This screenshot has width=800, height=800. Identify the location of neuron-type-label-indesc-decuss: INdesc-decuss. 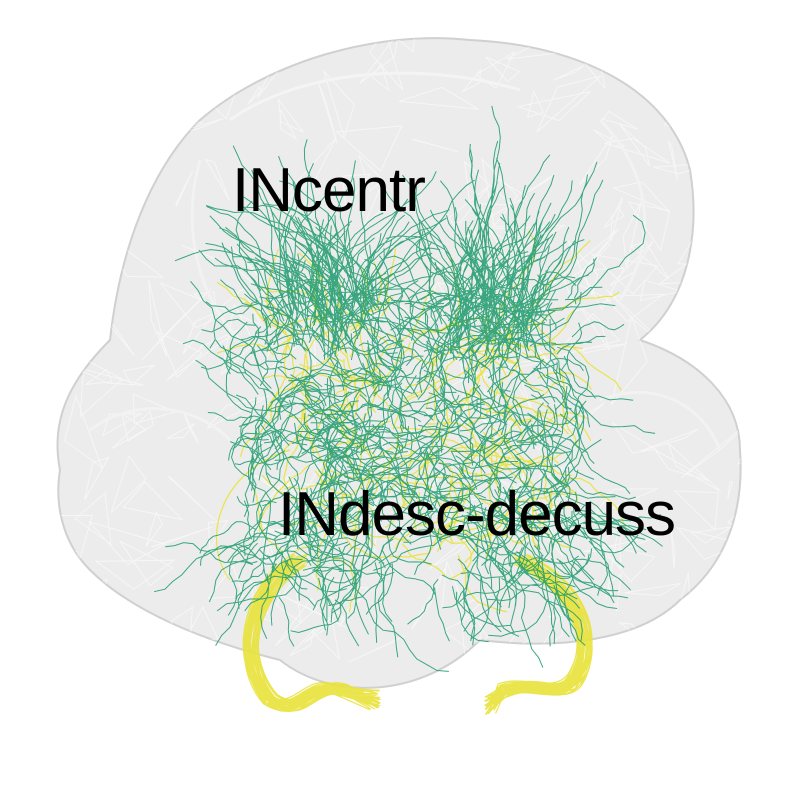
(477, 514).